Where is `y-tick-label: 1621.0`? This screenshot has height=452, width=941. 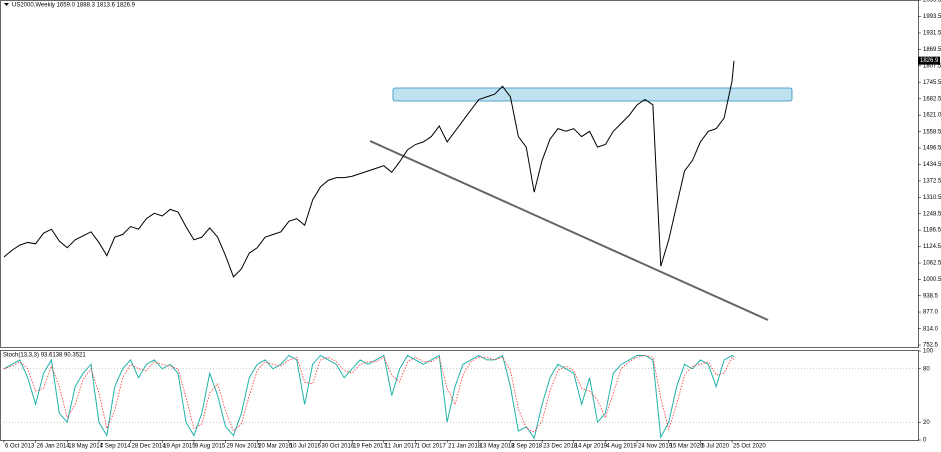 y-tick-label: 1621.0 is located at coordinates (932, 116).